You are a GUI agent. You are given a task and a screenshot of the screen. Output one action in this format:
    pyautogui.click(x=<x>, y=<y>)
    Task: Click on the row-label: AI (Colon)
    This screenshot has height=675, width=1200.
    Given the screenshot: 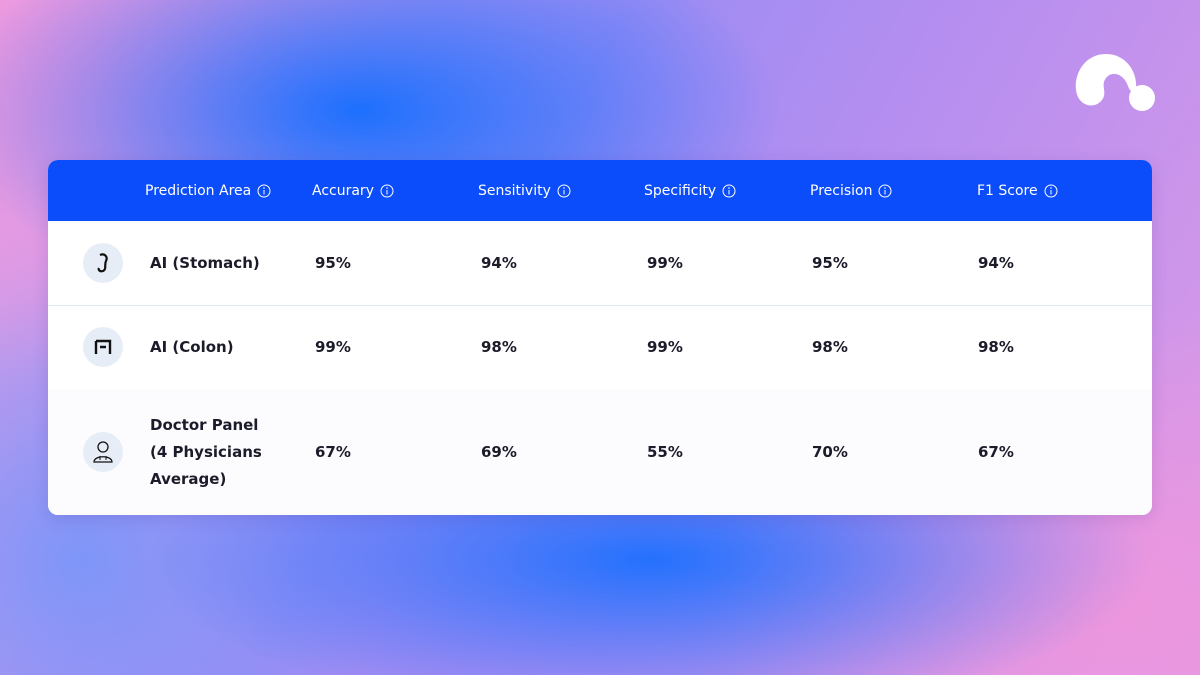 What is the action you would take?
    pyautogui.click(x=192, y=346)
    